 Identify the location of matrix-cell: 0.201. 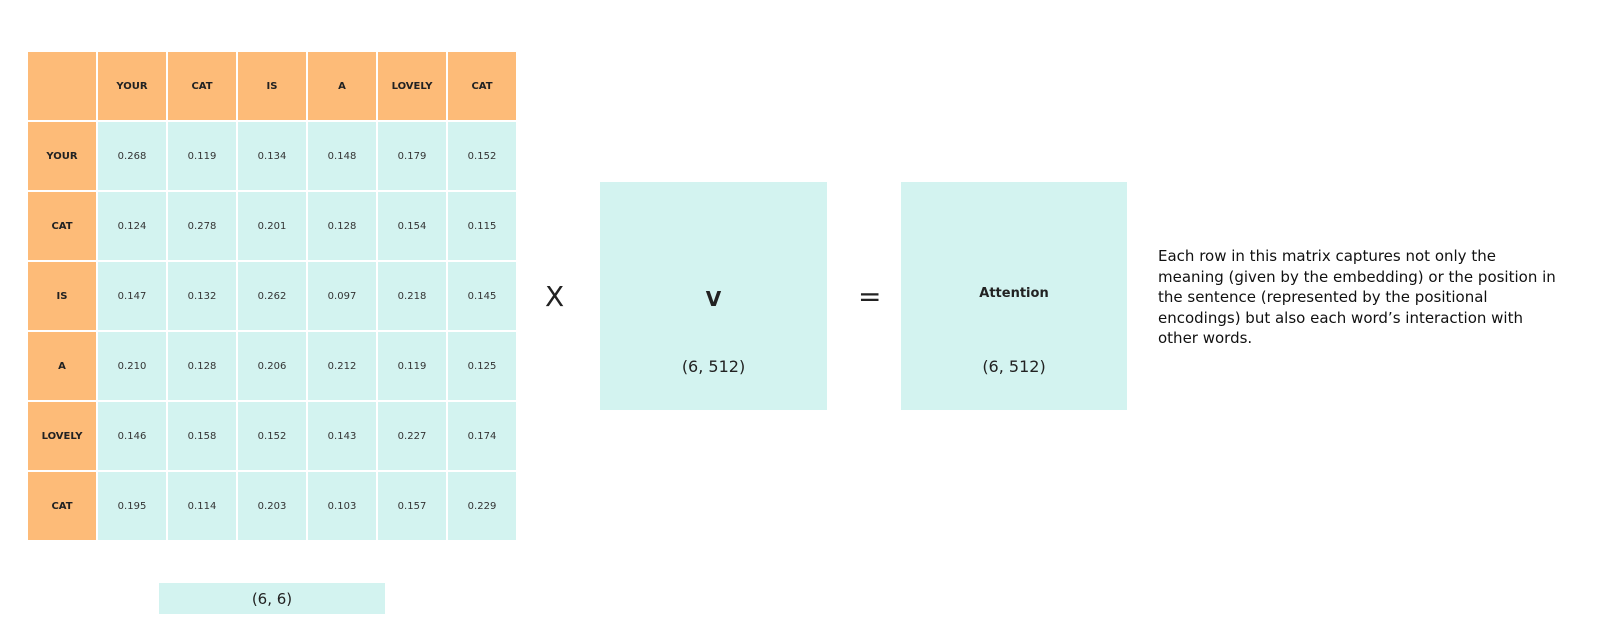
(272, 226).